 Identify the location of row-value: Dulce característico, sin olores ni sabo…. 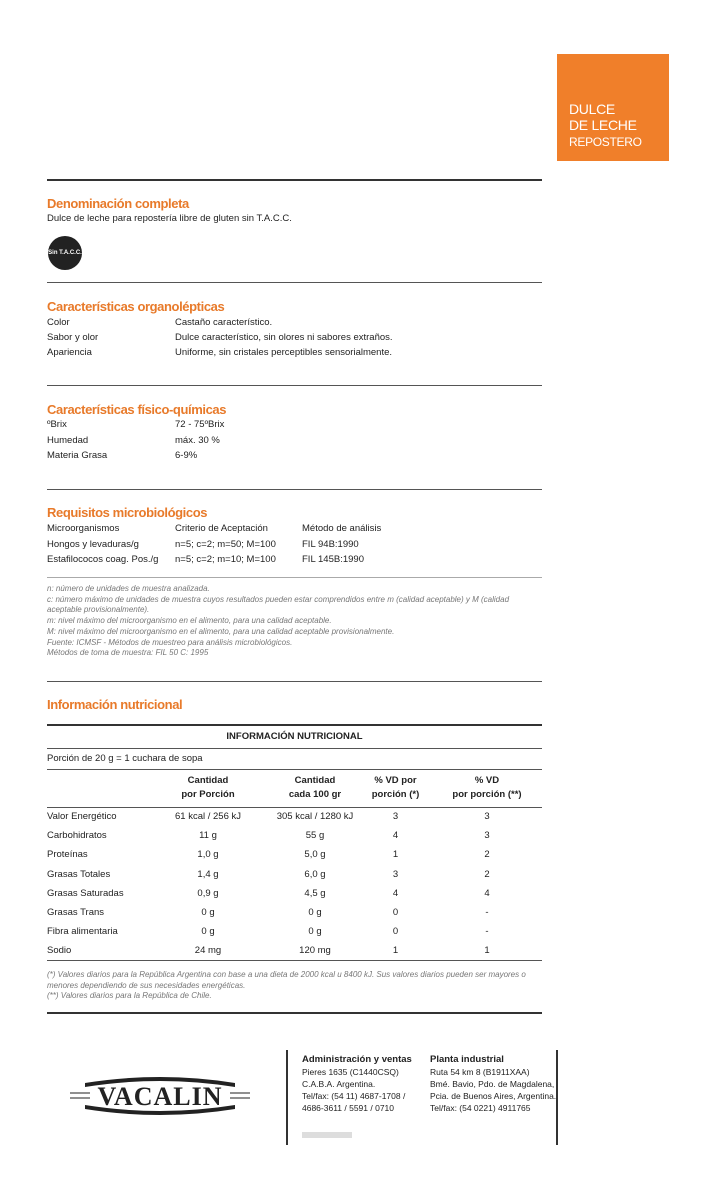
(284, 337).